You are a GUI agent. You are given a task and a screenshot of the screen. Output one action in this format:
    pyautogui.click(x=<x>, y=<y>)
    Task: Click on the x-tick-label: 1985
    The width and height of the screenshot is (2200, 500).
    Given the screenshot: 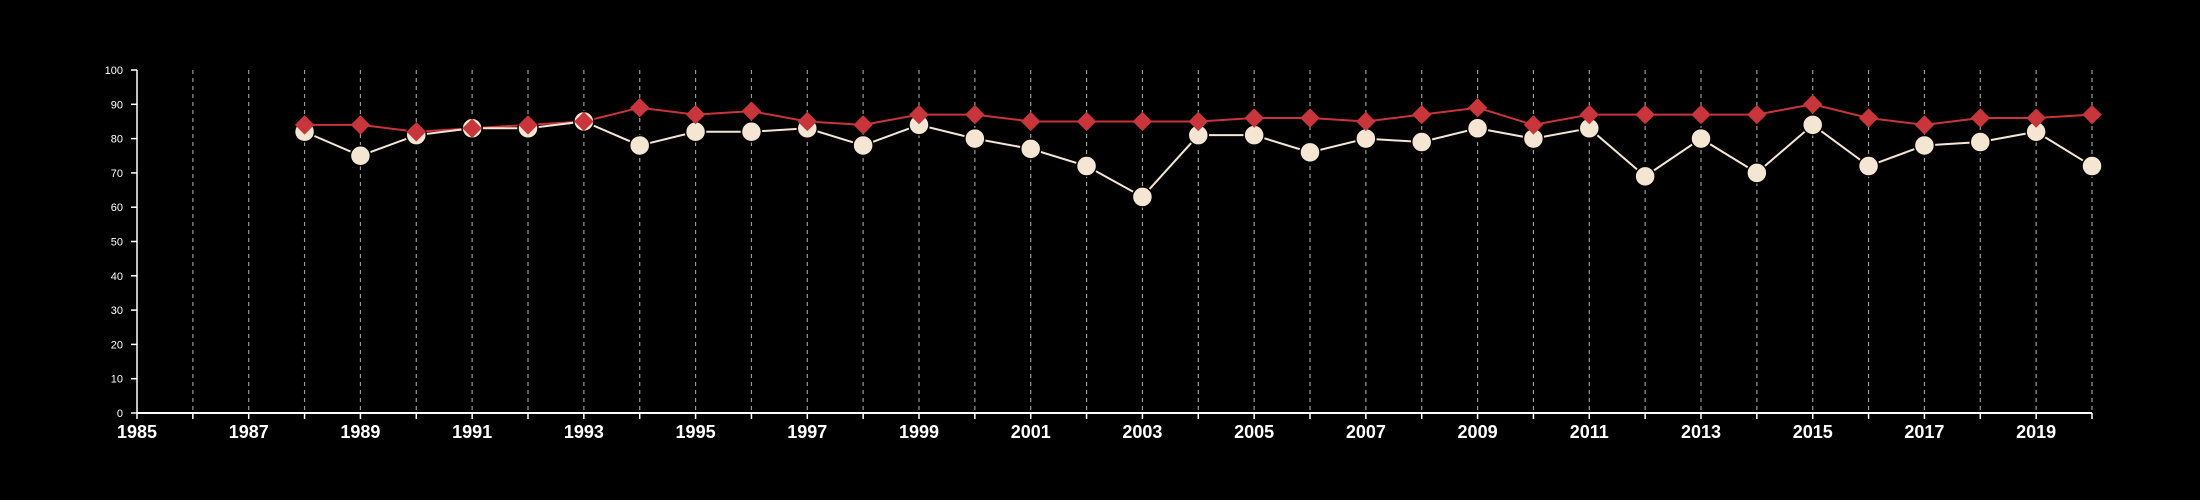 What is the action you would take?
    pyautogui.click(x=137, y=432)
    